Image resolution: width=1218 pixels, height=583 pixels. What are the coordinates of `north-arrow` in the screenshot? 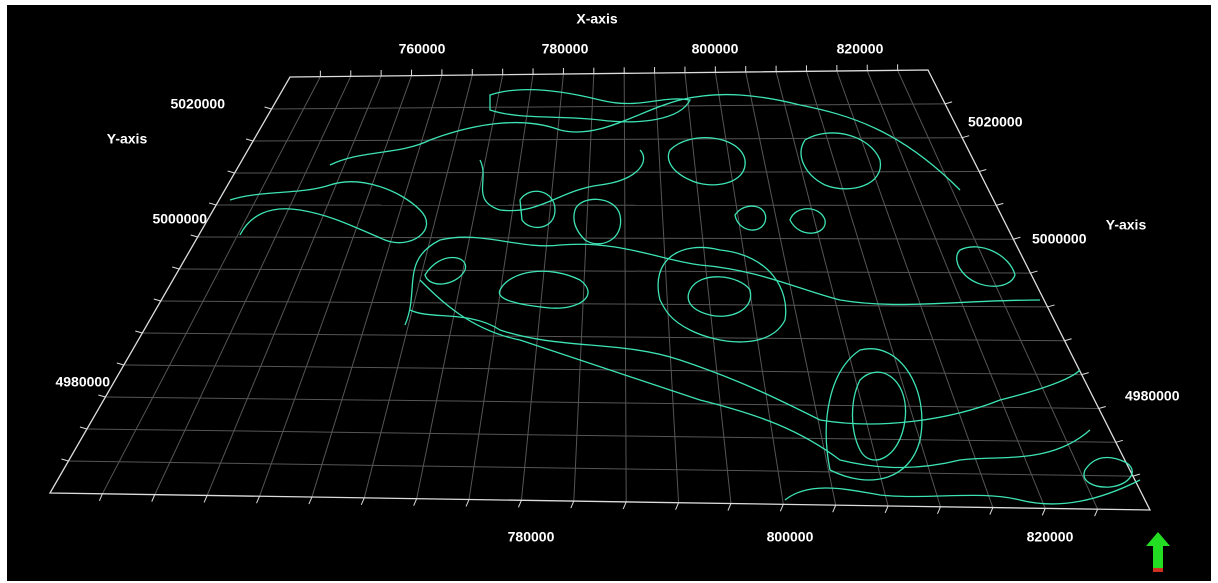 It's located at (1158, 552).